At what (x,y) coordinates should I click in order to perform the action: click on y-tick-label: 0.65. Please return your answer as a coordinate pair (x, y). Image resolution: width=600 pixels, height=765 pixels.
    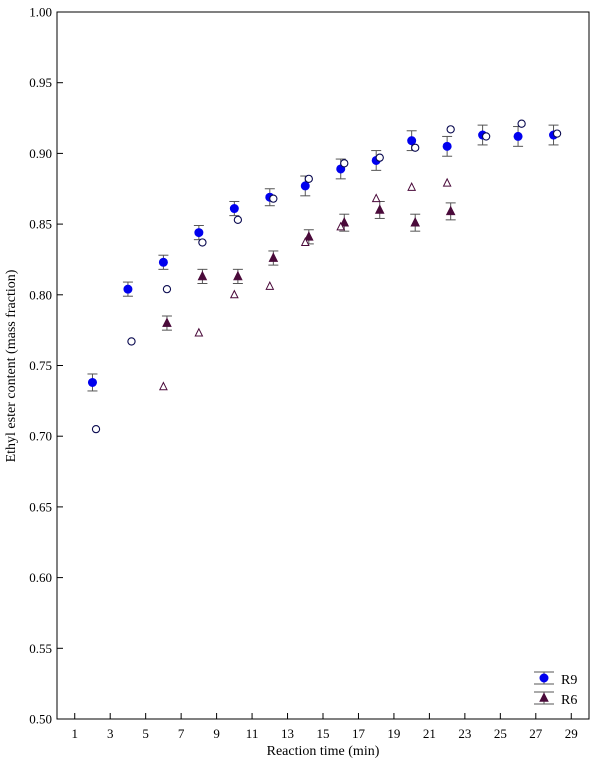
    Looking at the image, I should click on (40, 506).